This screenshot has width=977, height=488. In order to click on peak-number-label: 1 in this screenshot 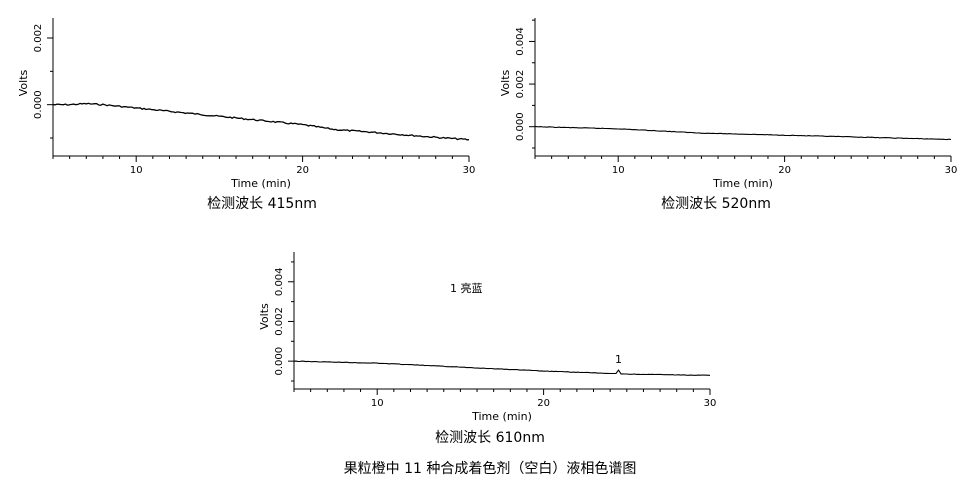, I will do `click(618, 359)`.